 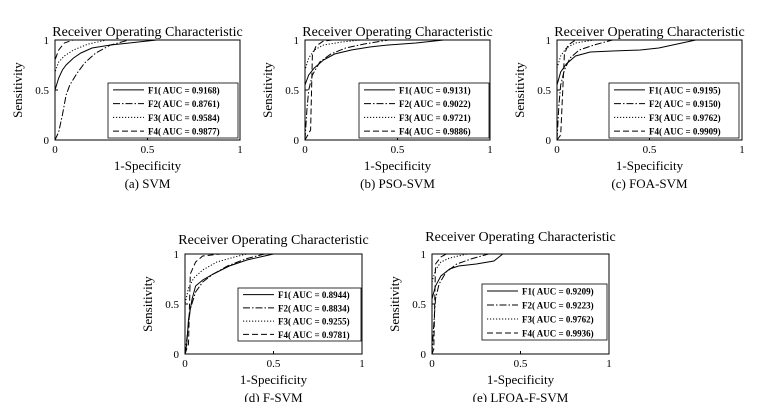 What do you see at coordinates (184, 104) in the screenshot?
I see `legend-entry: F2( AUC = 0.8761)` at bounding box center [184, 104].